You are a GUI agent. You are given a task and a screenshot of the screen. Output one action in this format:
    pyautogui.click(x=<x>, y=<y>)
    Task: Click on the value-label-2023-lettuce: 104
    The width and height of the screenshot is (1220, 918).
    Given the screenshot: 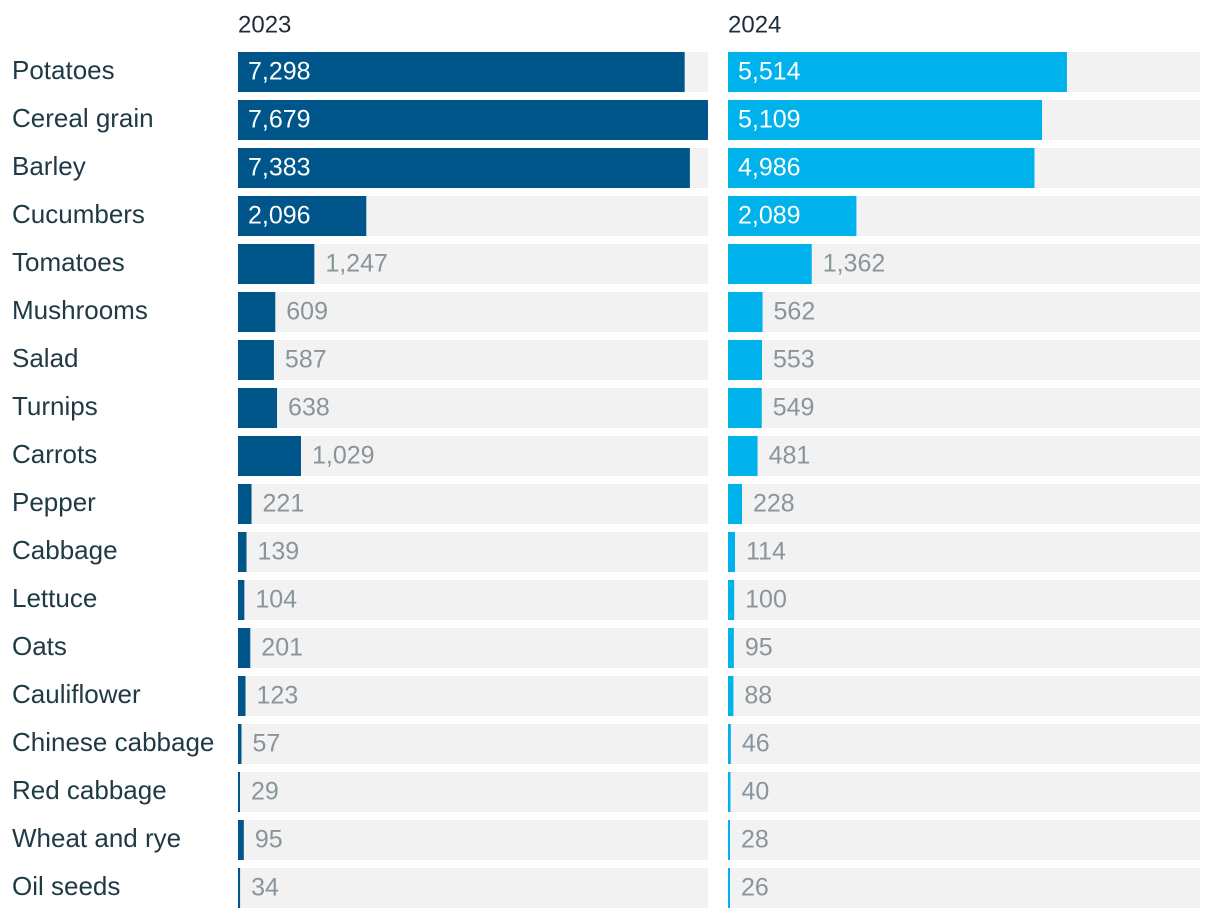 What is the action you would take?
    pyautogui.click(x=276, y=600)
    